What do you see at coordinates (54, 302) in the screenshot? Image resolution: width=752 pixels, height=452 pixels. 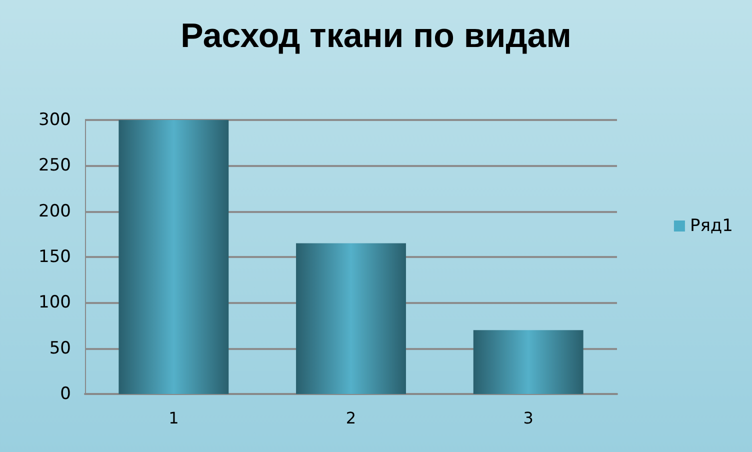 I see `y-tick-label: 100` at bounding box center [54, 302].